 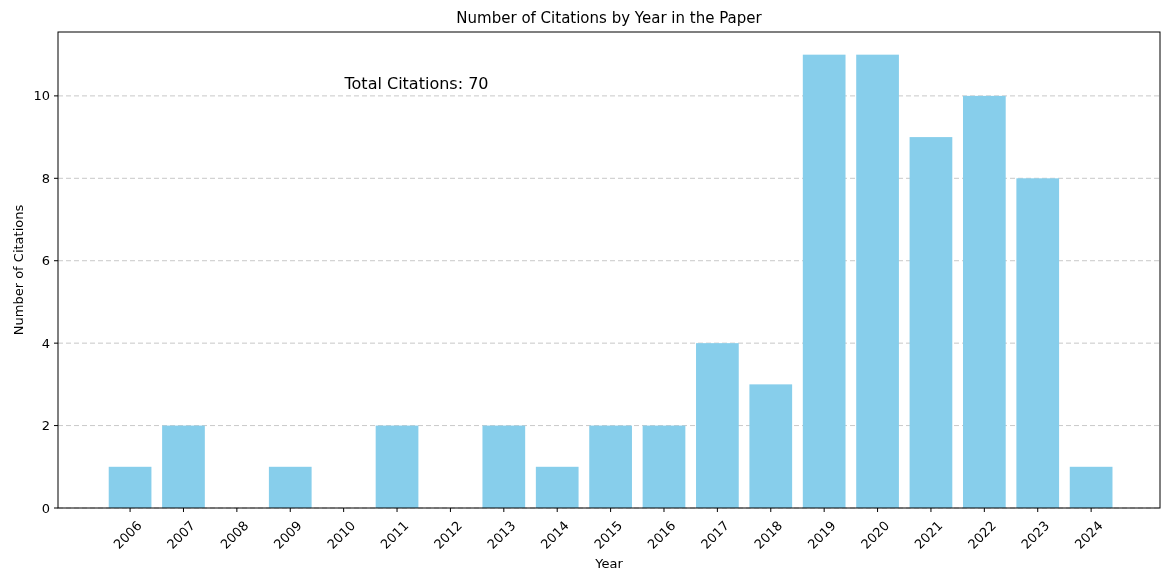 I want to click on y-tick-label: 4, so click(x=45, y=343).